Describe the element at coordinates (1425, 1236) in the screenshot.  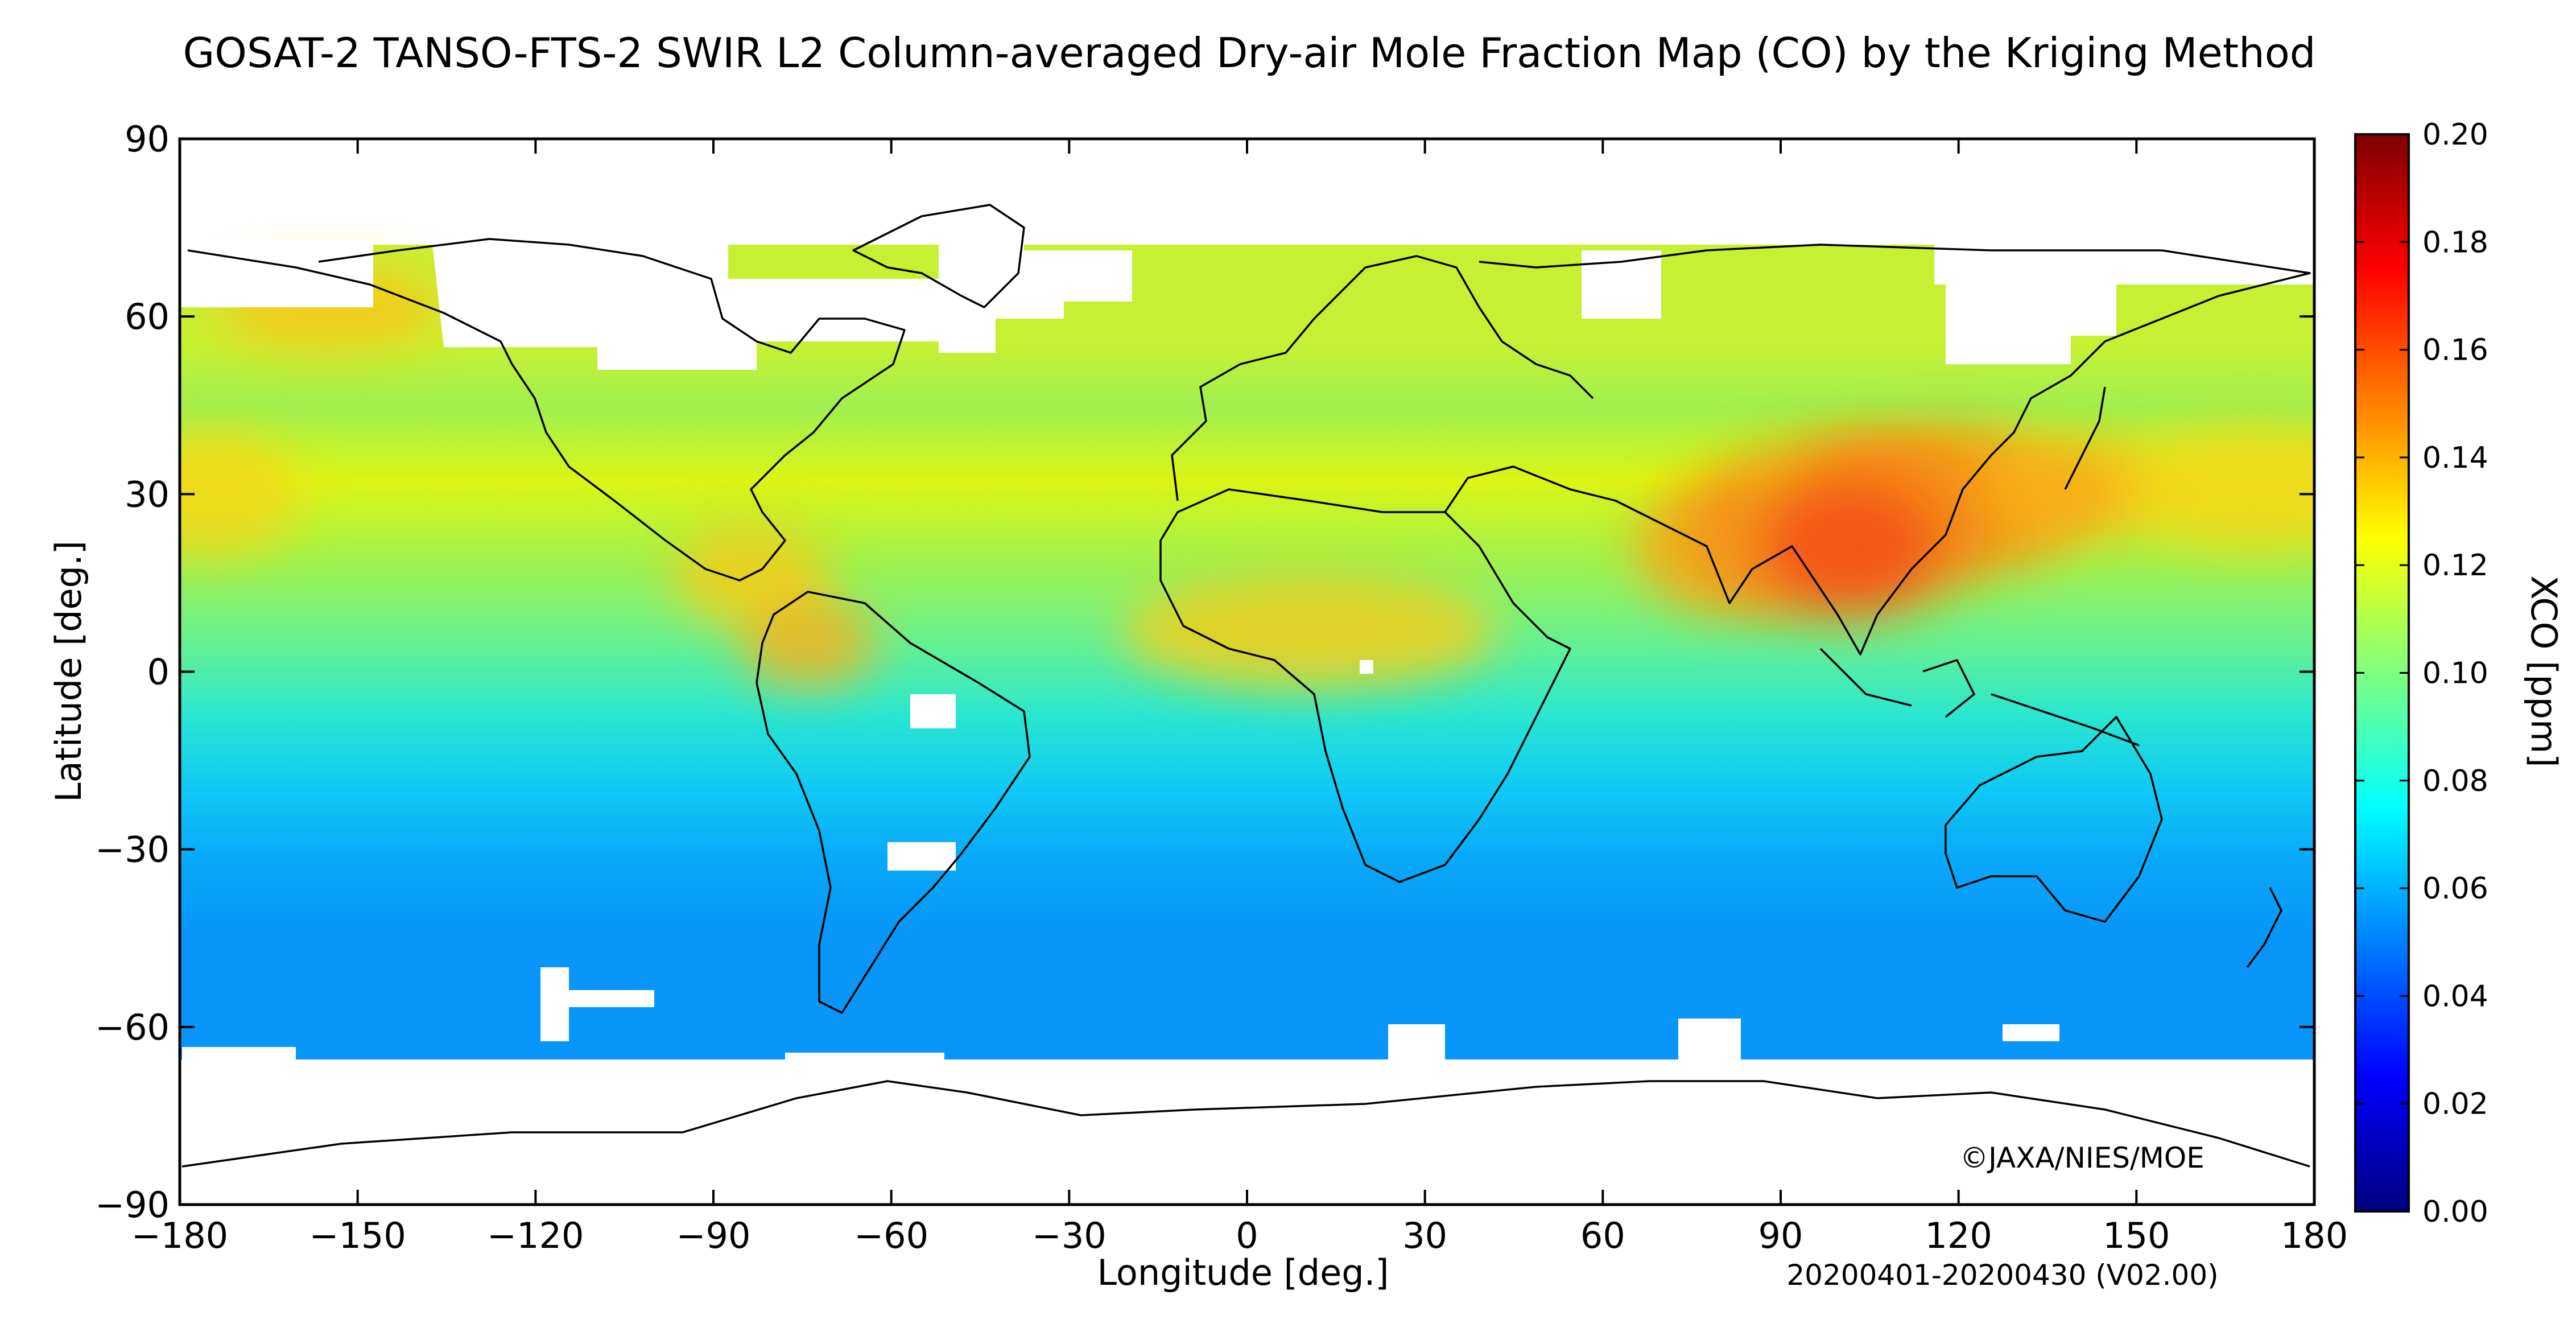
I see `x-tick-label: 30` at that location.